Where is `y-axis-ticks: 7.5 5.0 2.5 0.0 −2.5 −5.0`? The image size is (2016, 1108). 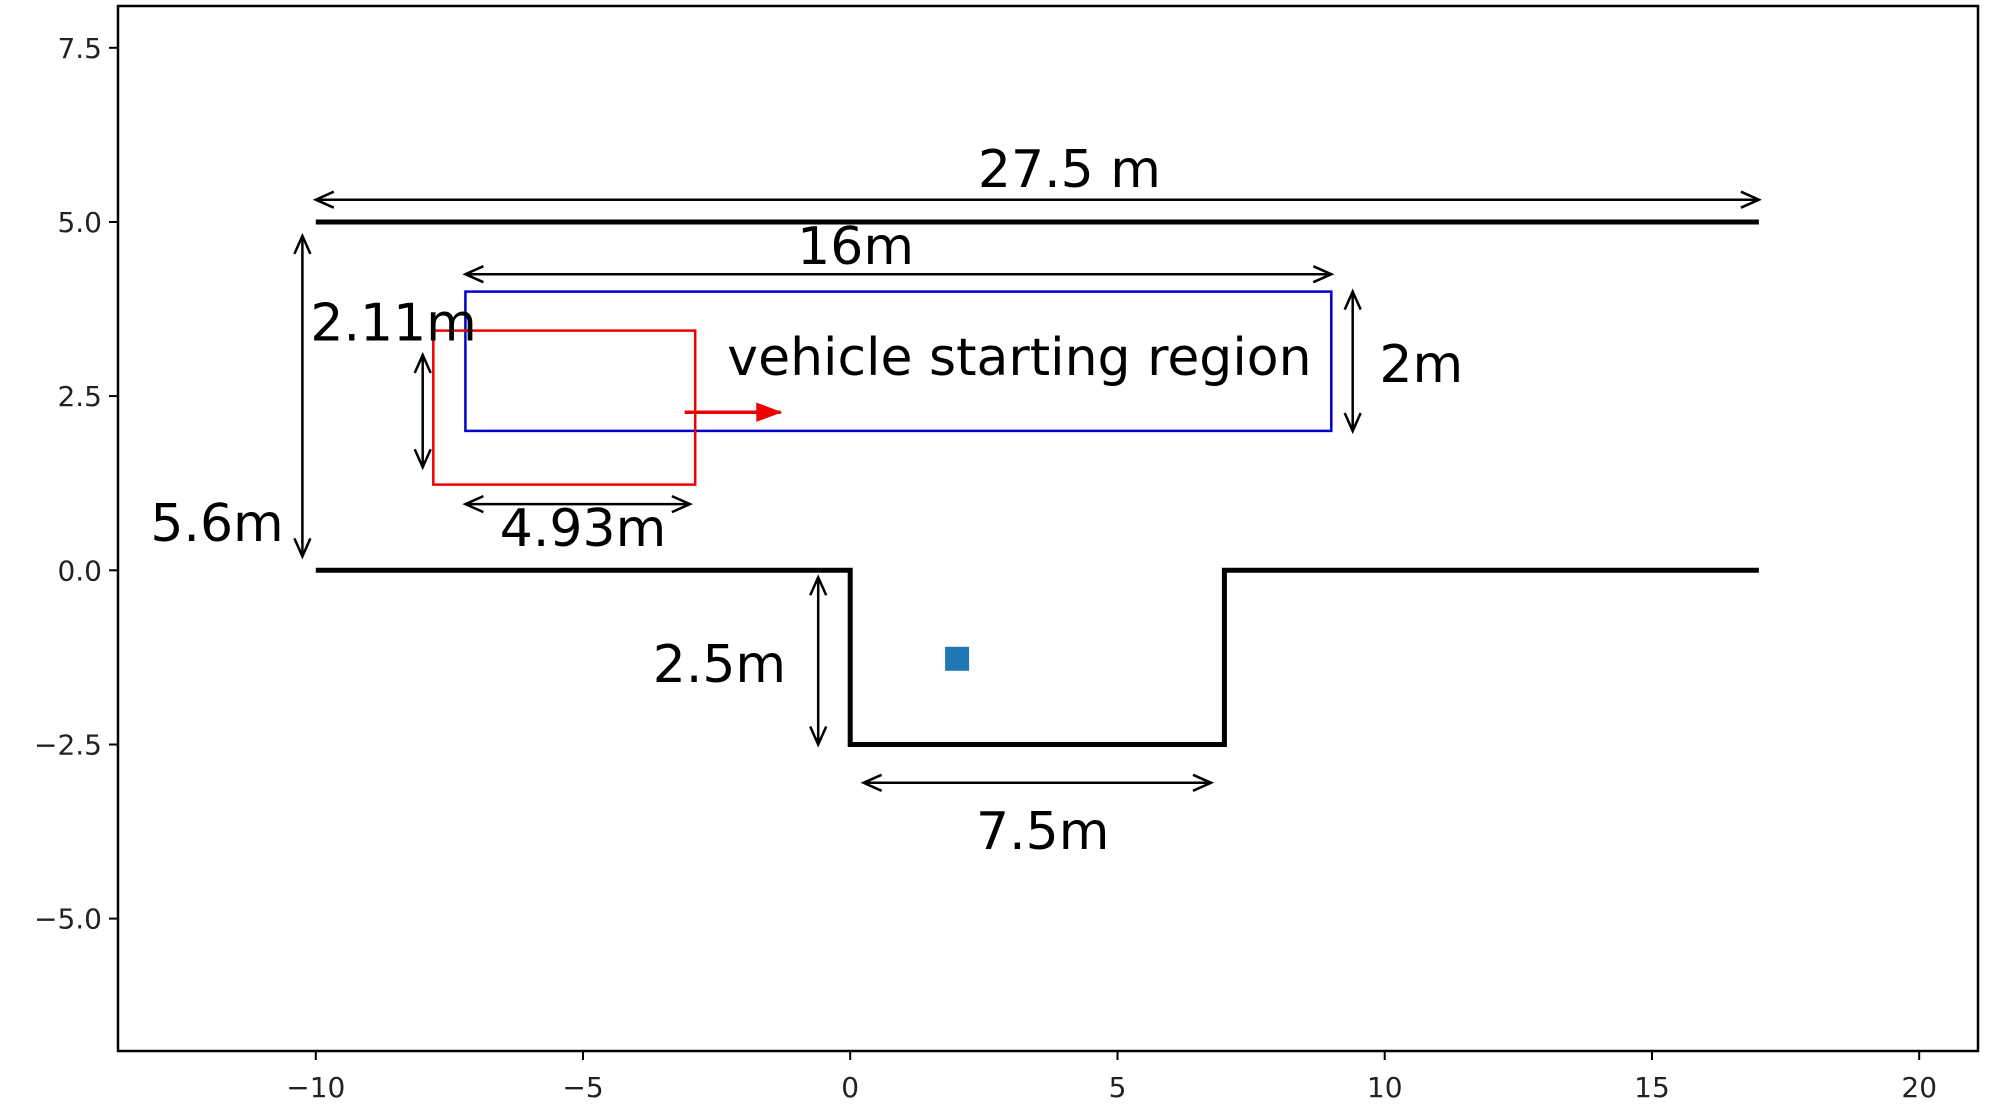 y-axis-ticks: 7.5 5.0 2.5 0.0 −2.5 −5.0 is located at coordinates (76, 484).